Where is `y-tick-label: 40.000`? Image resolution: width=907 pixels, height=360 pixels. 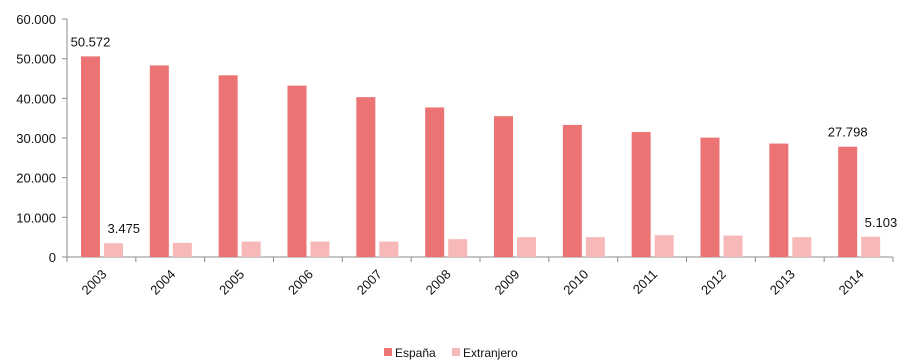 y-tick-label: 40.000 is located at coordinates (36, 98).